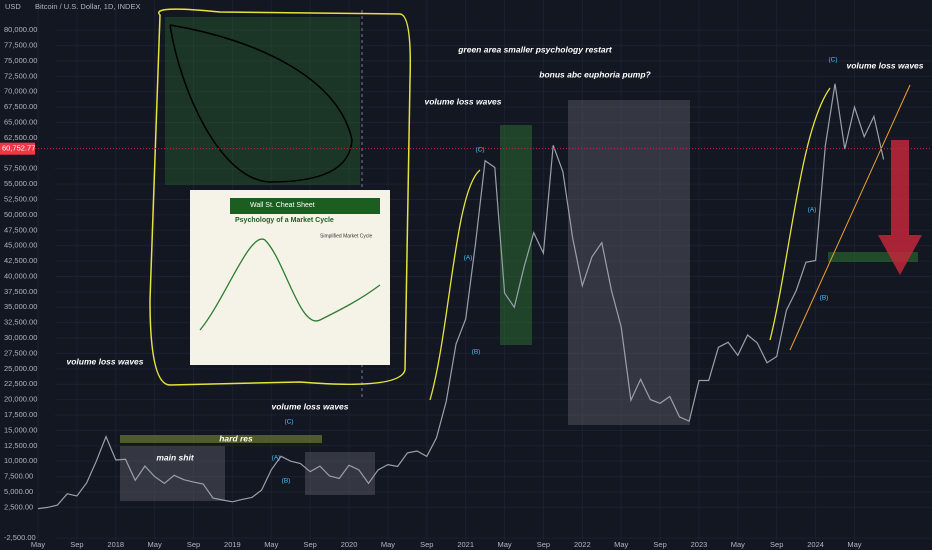 The width and height of the screenshot is (932, 550). What do you see at coordinates (236, 438) in the screenshot?
I see `annotation: hard res` at bounding box center [236, 438].